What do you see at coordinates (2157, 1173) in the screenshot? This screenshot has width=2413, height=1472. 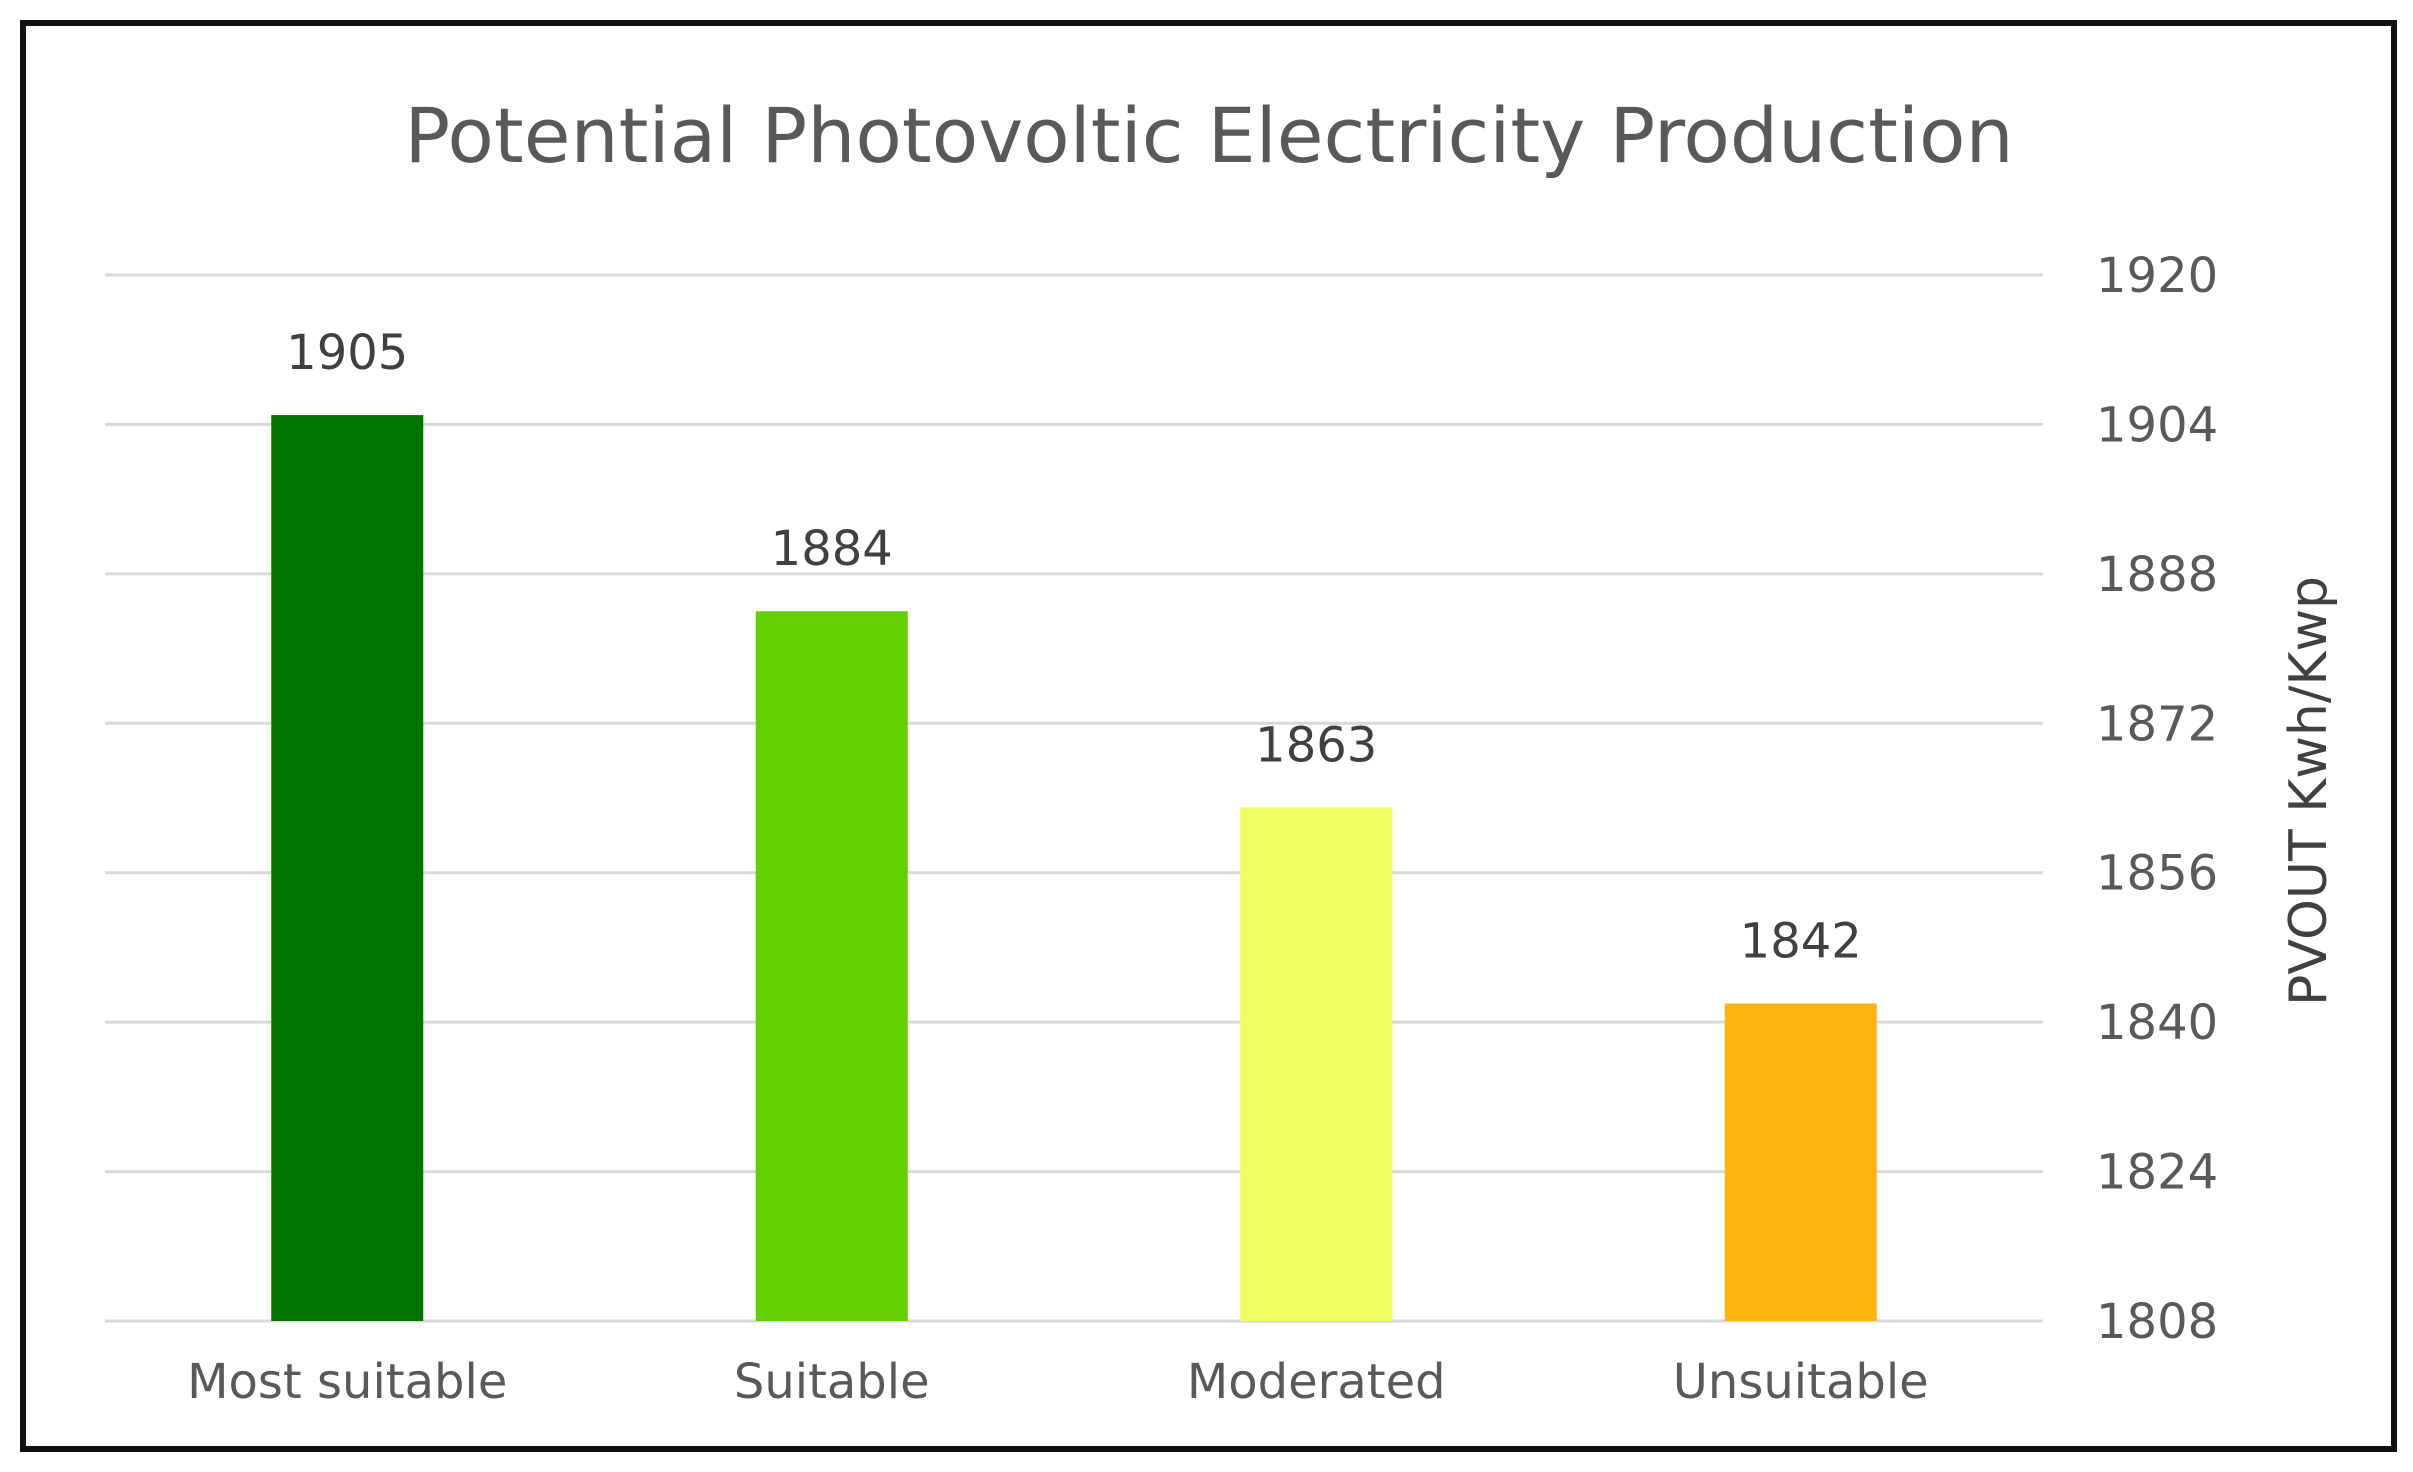 I see `y-tick-label: 1824` at bounding box center [2157, 1173].